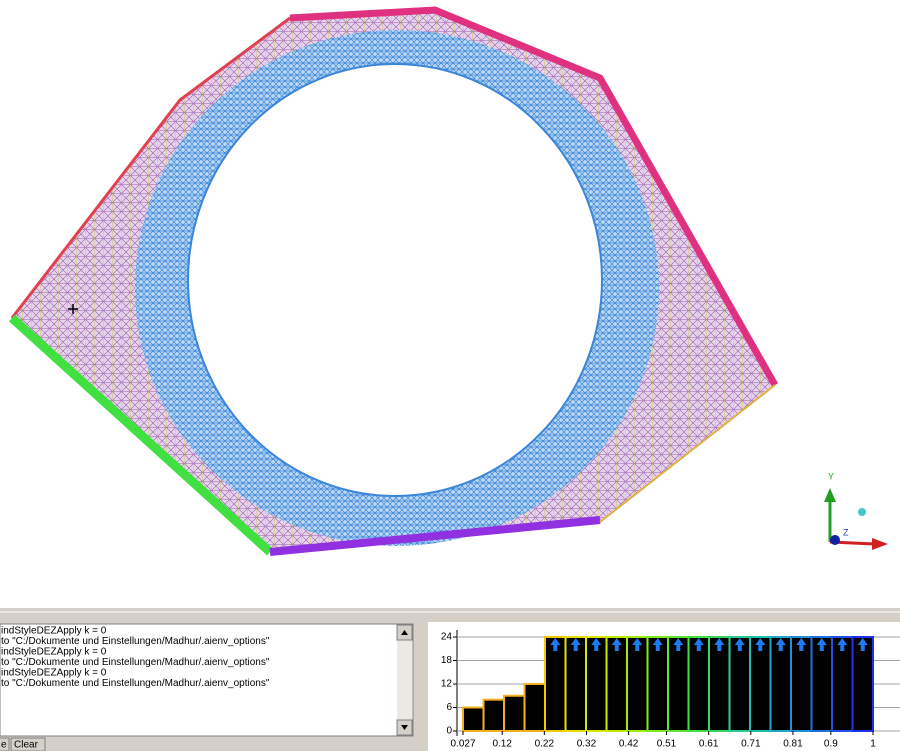  What do you see at coordinates (587, 744) in the screenshot?
I see `x-tick-label: 0.32` at bounding box center [587, 744].